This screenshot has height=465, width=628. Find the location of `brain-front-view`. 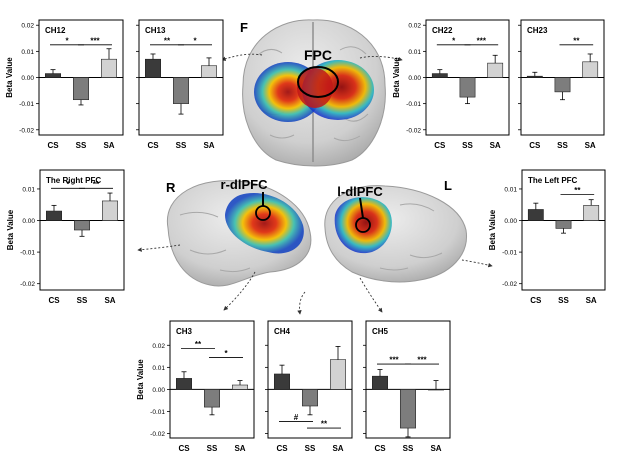

brain-front-view is located at coordinates (314, 93).